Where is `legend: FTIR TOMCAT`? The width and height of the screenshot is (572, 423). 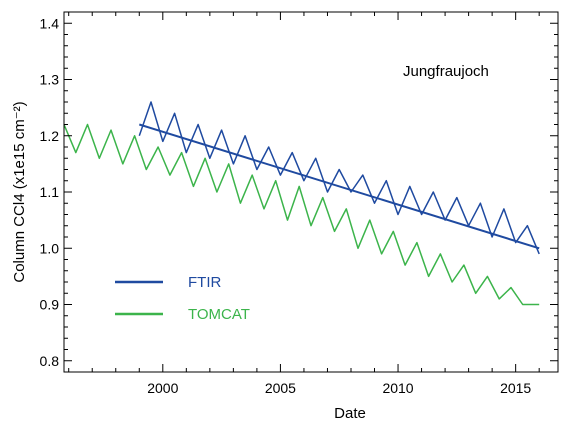
legend: FTIR TOMCAT is located at coordinates (182, 298).